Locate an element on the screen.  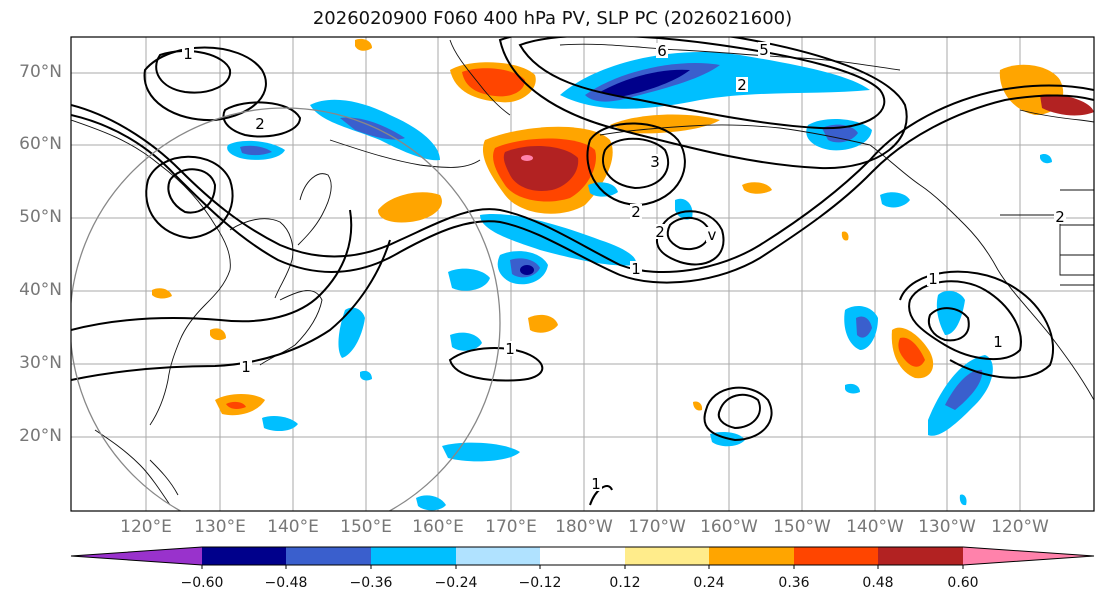
pv-positive-blob-okhotsk is located at coordinates (410, 207).